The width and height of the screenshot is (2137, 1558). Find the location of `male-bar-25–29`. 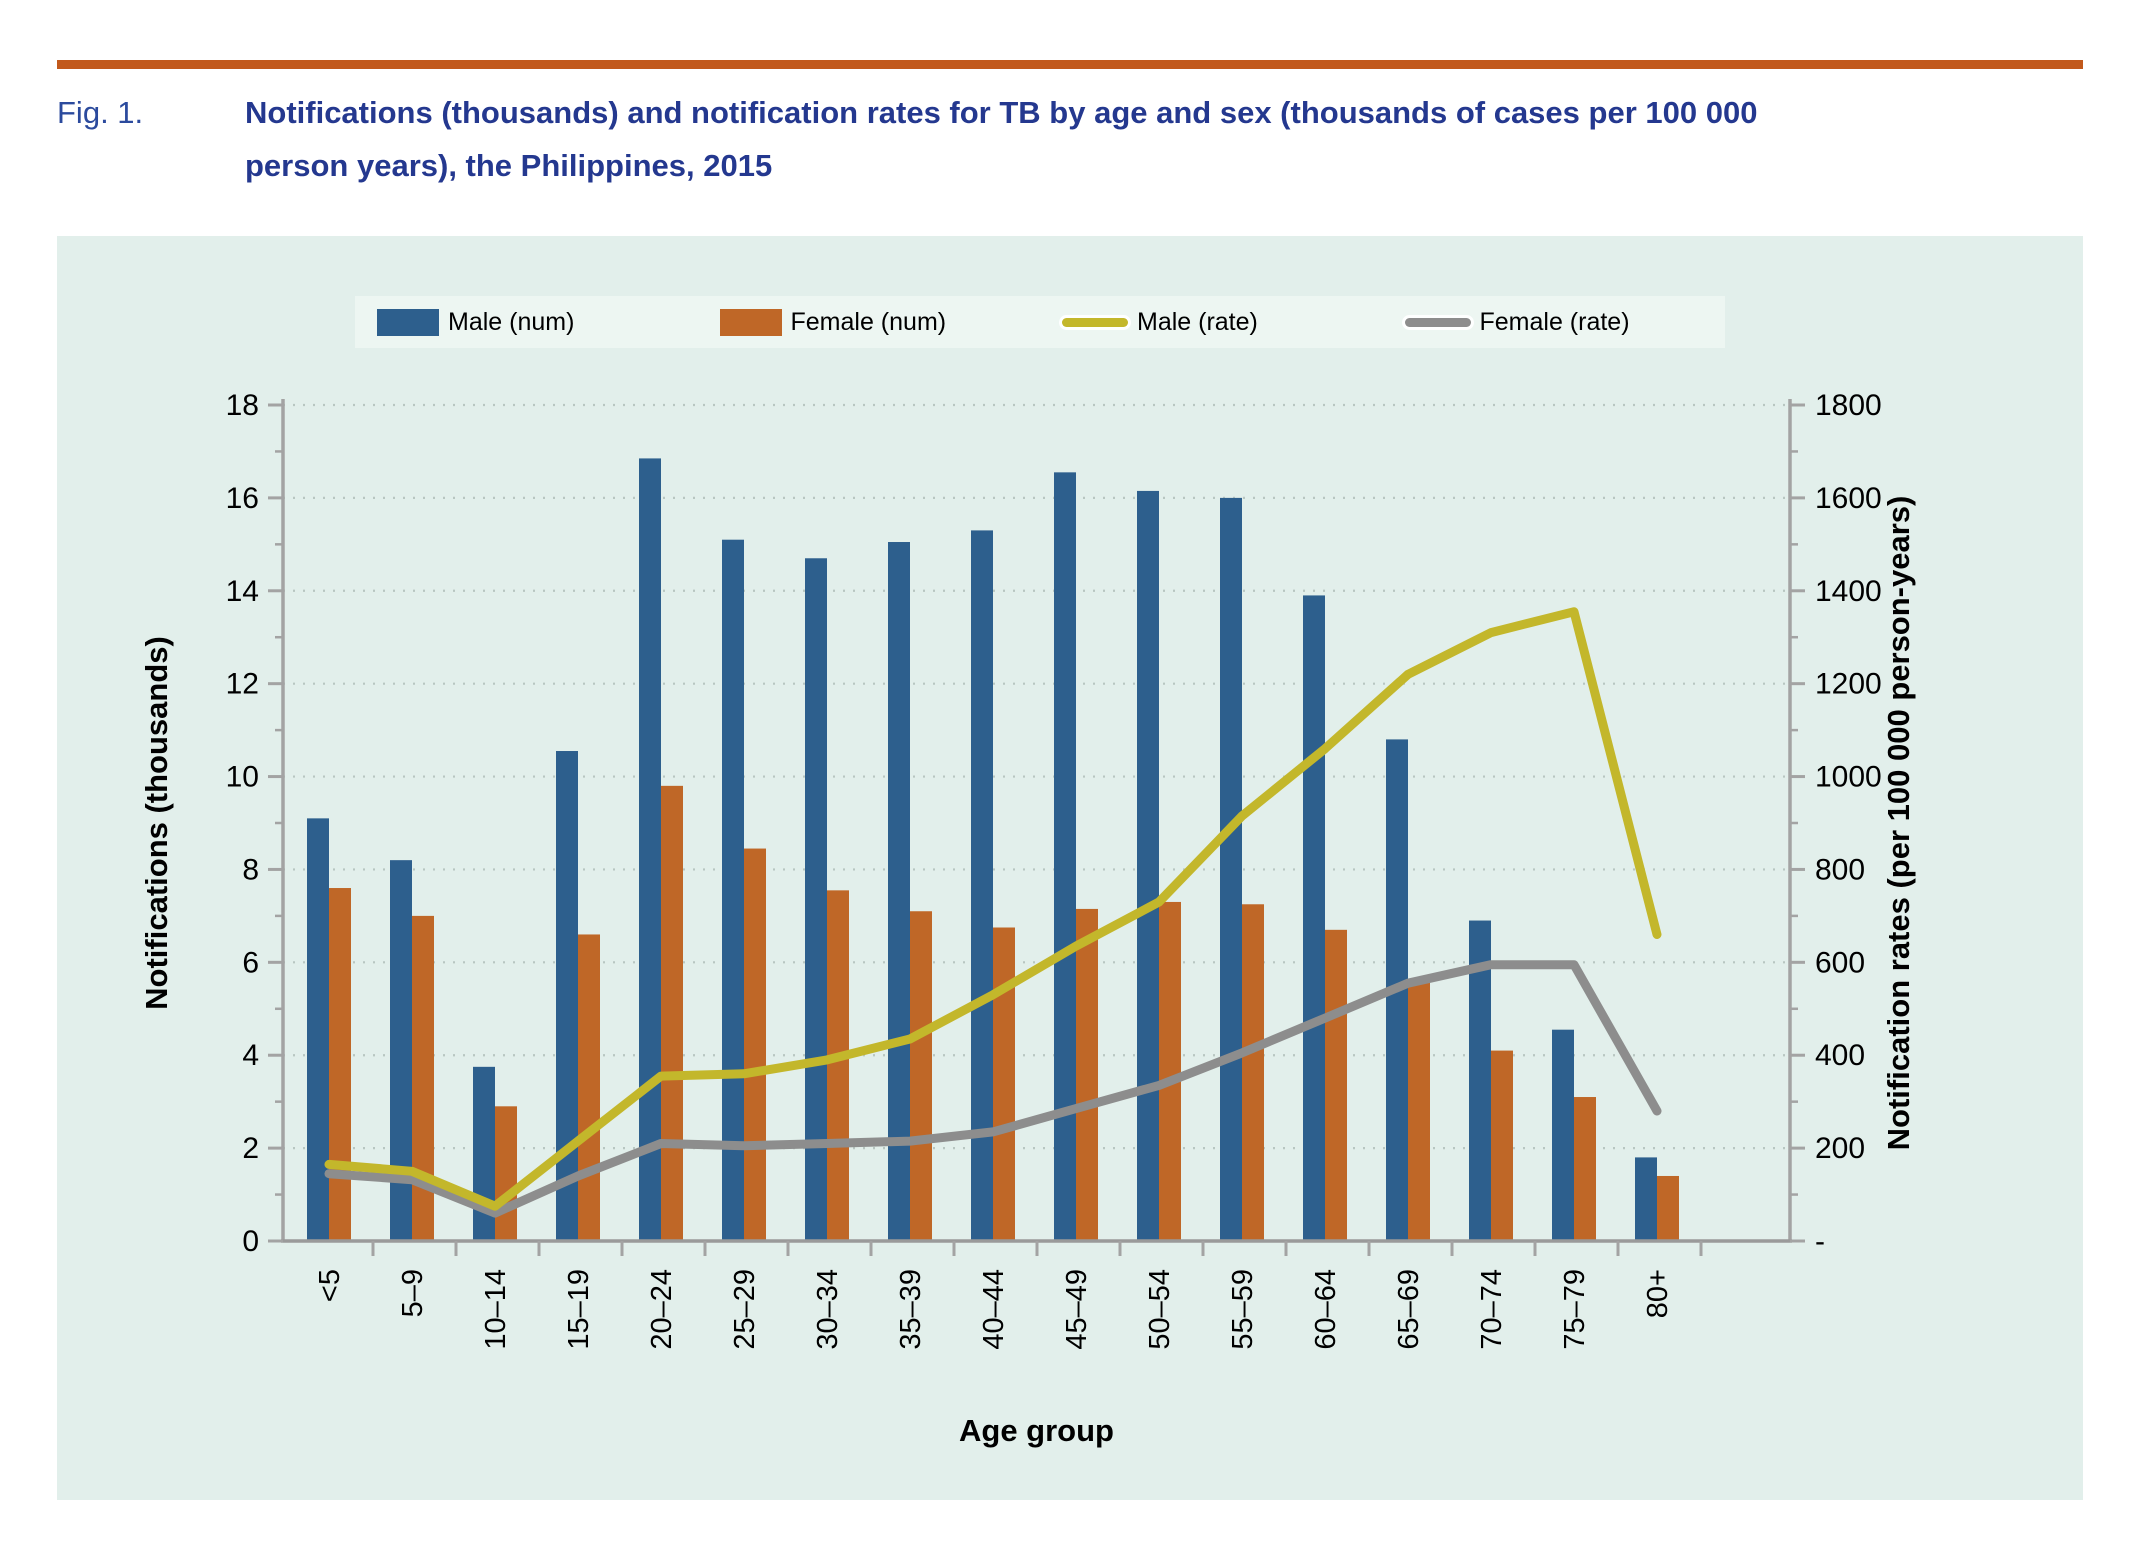

male-bar-25–29 is located at coordinates (733, 890).